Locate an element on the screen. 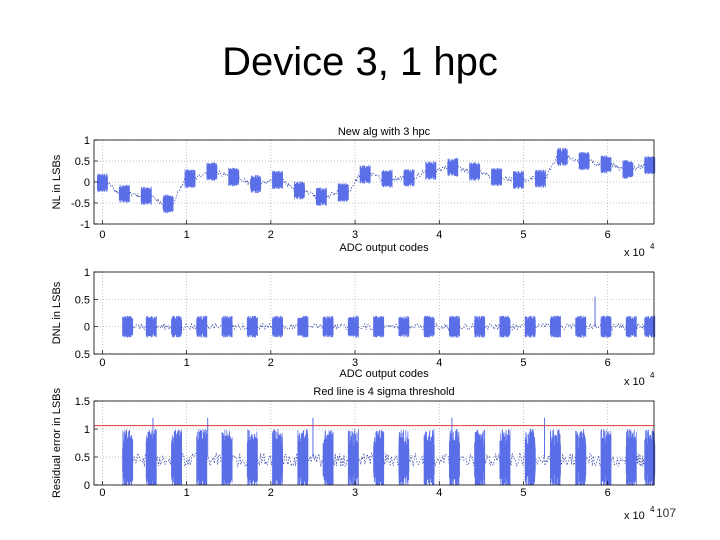  x-tick-label: 2 is located at coordinates (271, 363).